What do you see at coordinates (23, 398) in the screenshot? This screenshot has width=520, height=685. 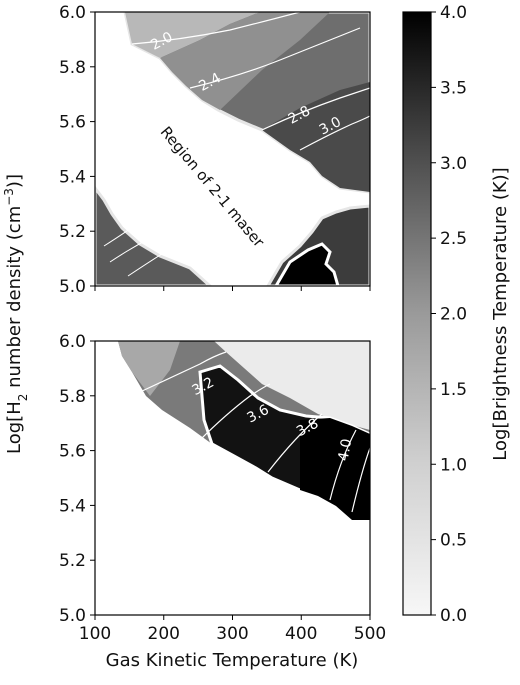 I see `y-label-subscript: 2` at bounding box center [23, 398].